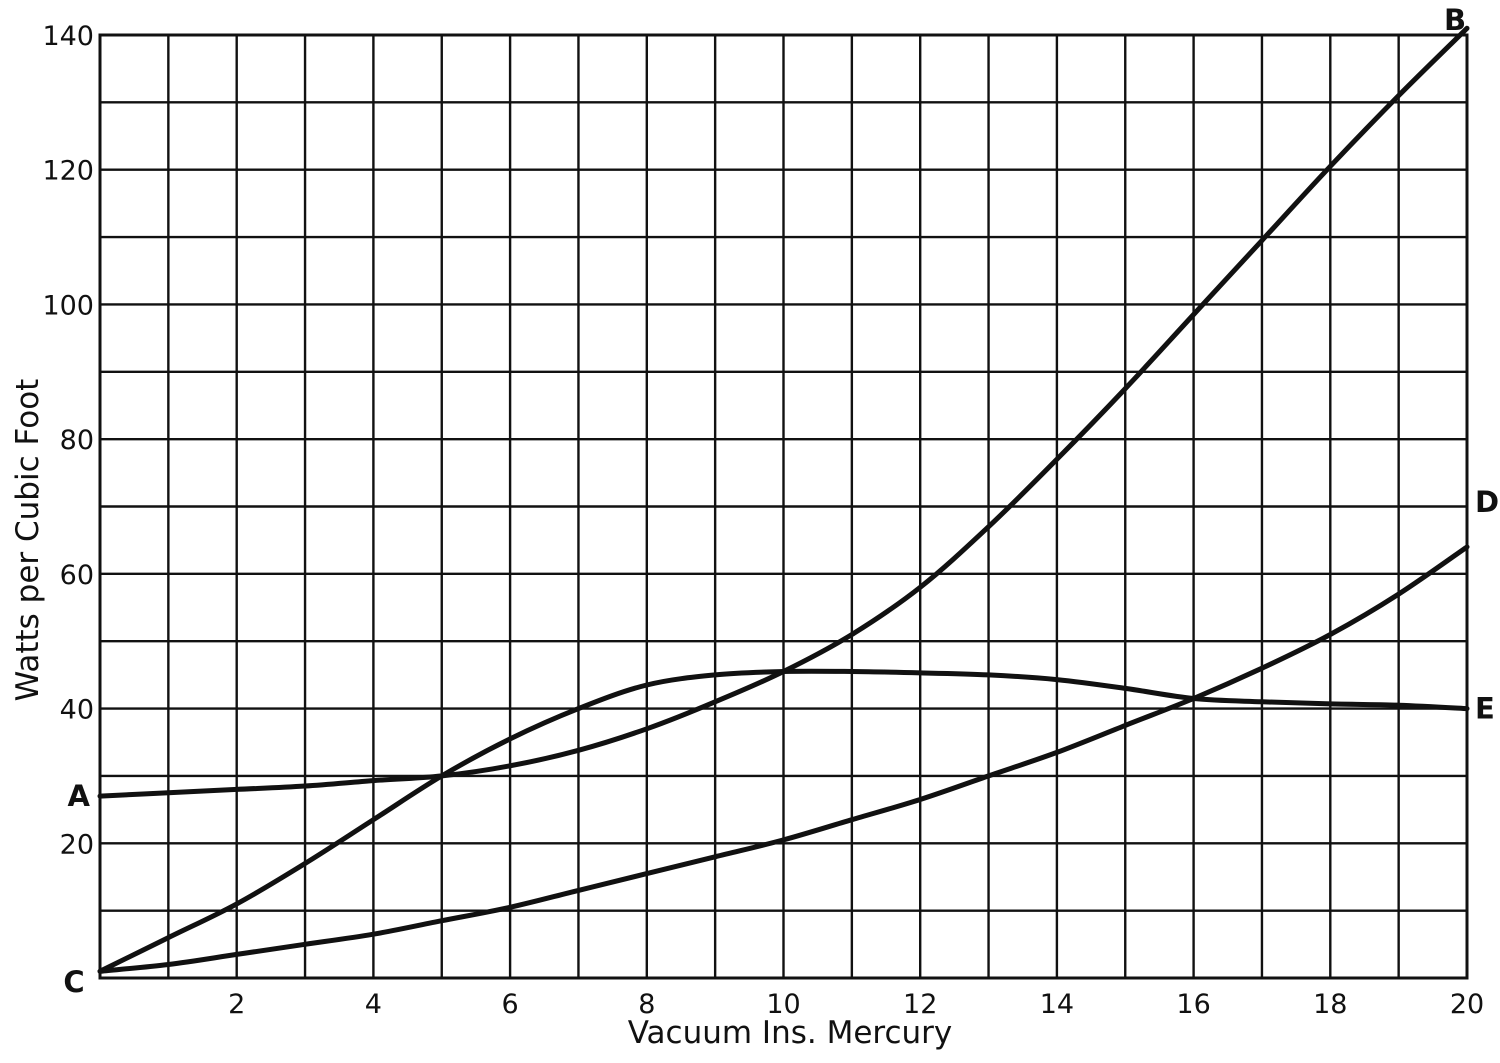 The image size is (1500, 1063). I want to click on x-axis-label: Vacuum Ins. Mercury, so click(790, 1033).